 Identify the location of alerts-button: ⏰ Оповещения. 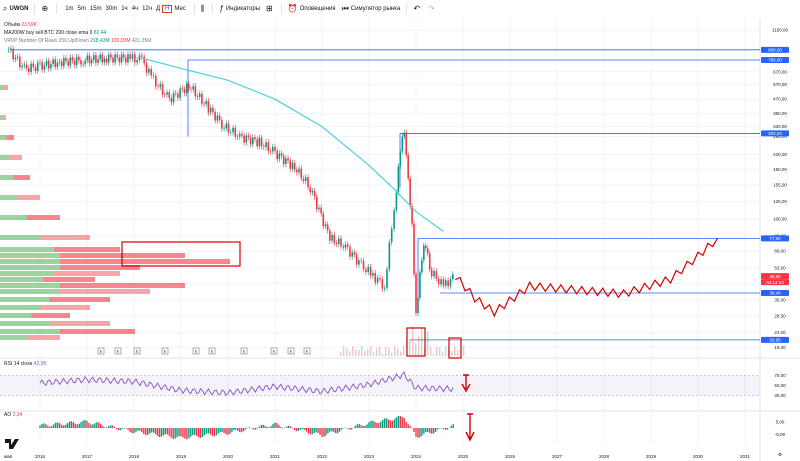
(312, 9).